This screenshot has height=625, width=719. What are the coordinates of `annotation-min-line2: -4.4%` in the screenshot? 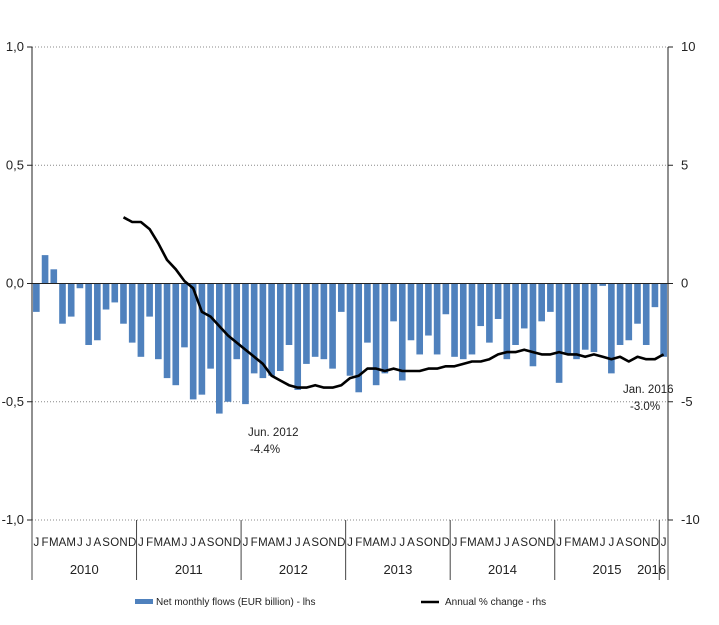 It's located at (265, 450).